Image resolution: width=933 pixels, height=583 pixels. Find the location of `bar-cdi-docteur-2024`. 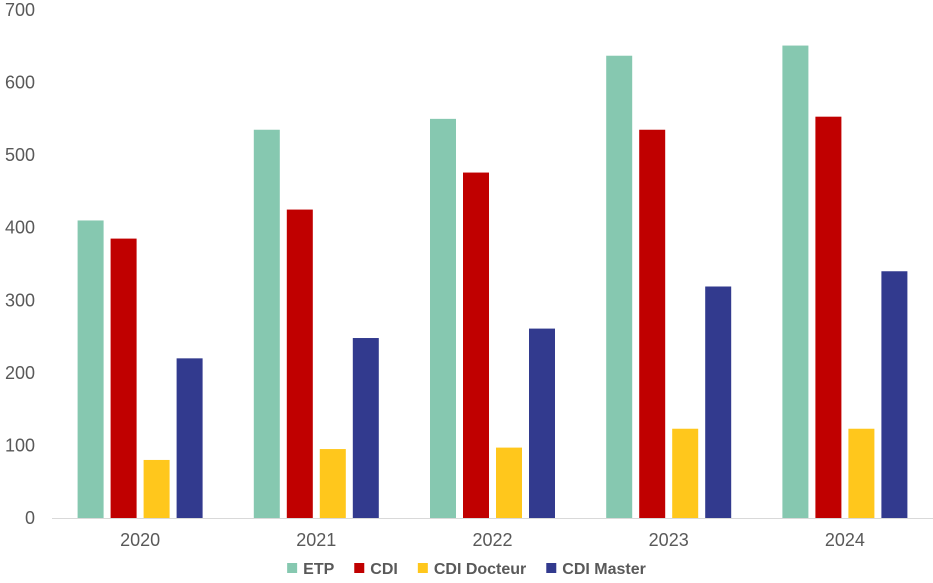

bar-cdi-docteur-2024 is located at coordinates (861, 473).